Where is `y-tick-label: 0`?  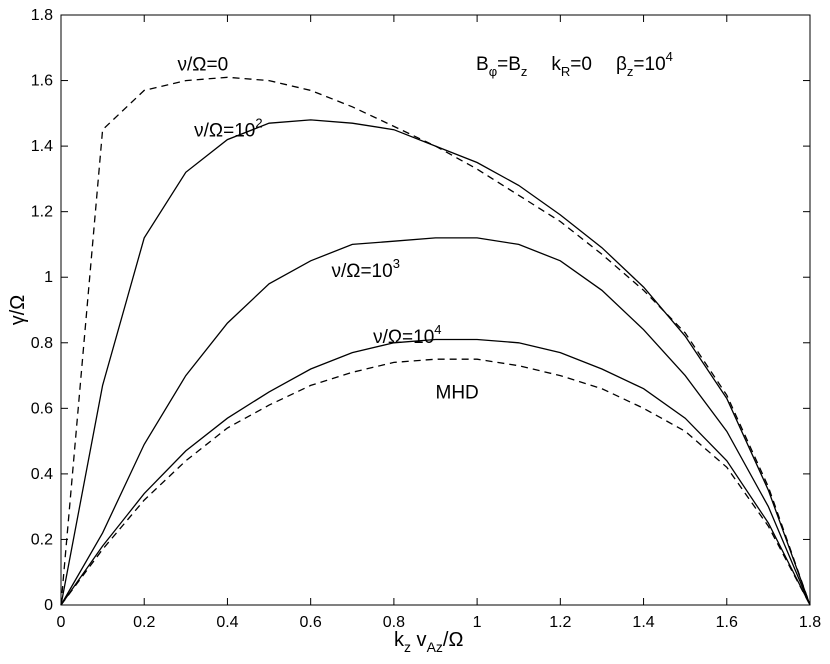 y-tick-label: 0 is located at coordinates (48, 605).